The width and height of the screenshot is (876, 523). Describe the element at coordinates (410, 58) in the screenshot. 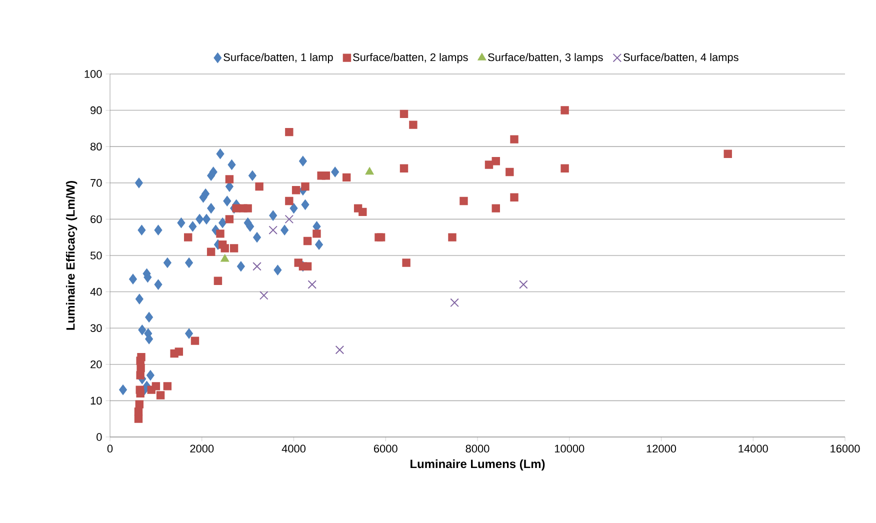

I see `legend-label: Surface/batten, 2 lamps` at that location.